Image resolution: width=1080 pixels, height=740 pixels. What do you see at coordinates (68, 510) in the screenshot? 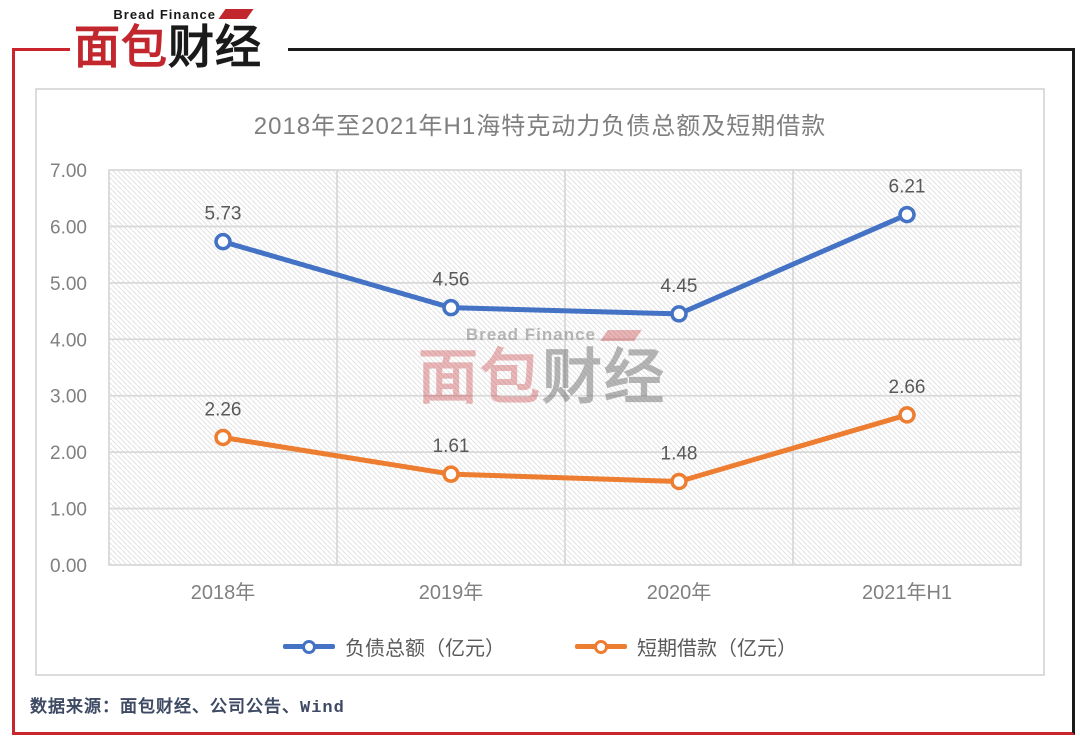
I see `y-axis-tick-label: 1.00` at bounding box center [68, 510].